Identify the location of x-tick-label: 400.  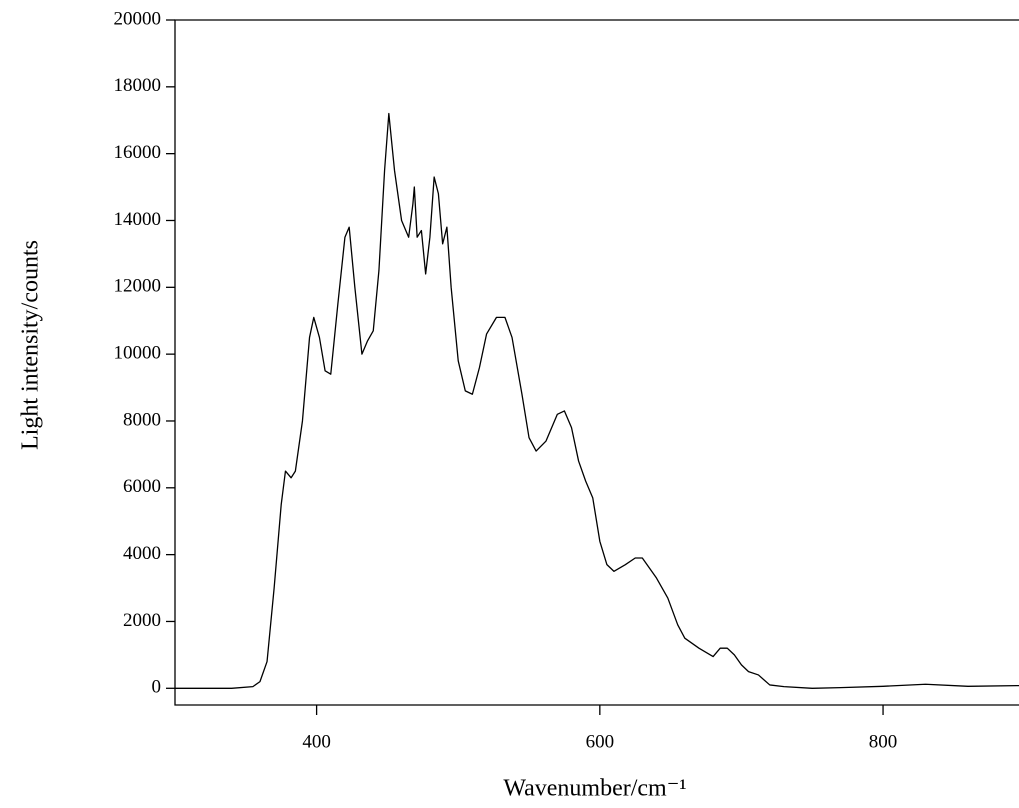
(316, 741).